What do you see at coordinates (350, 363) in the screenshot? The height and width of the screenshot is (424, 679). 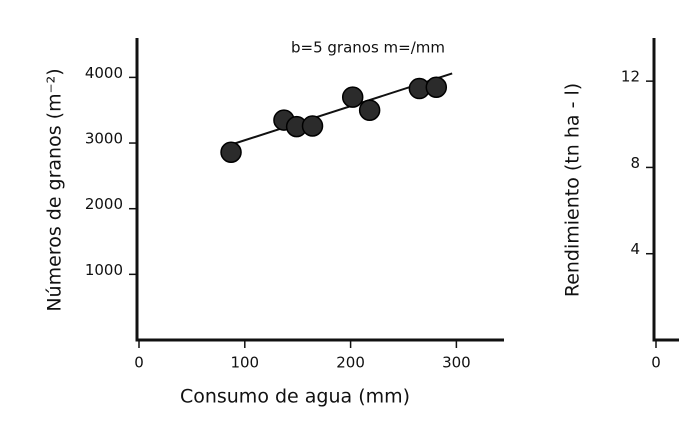 I see `x-tick-label: 200` at bounding box center [350, 363].